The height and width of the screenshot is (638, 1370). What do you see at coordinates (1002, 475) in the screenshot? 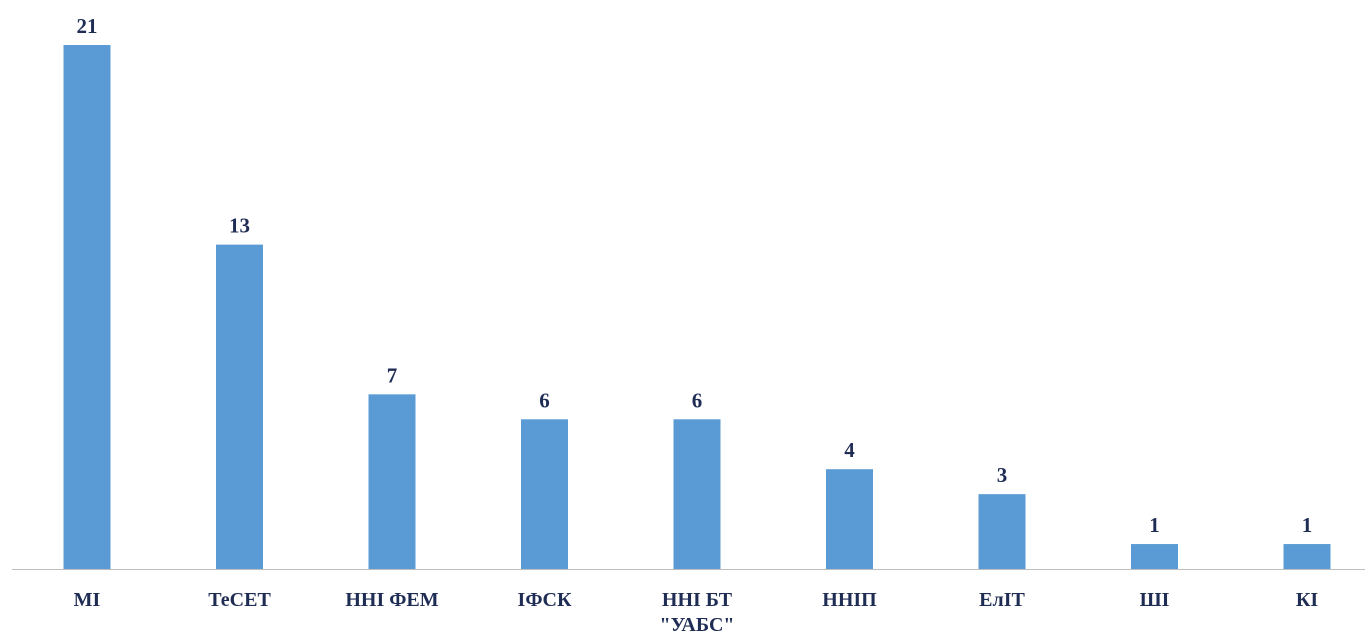
I see `value-label-6: 3` at bounding box center [1002, 475].